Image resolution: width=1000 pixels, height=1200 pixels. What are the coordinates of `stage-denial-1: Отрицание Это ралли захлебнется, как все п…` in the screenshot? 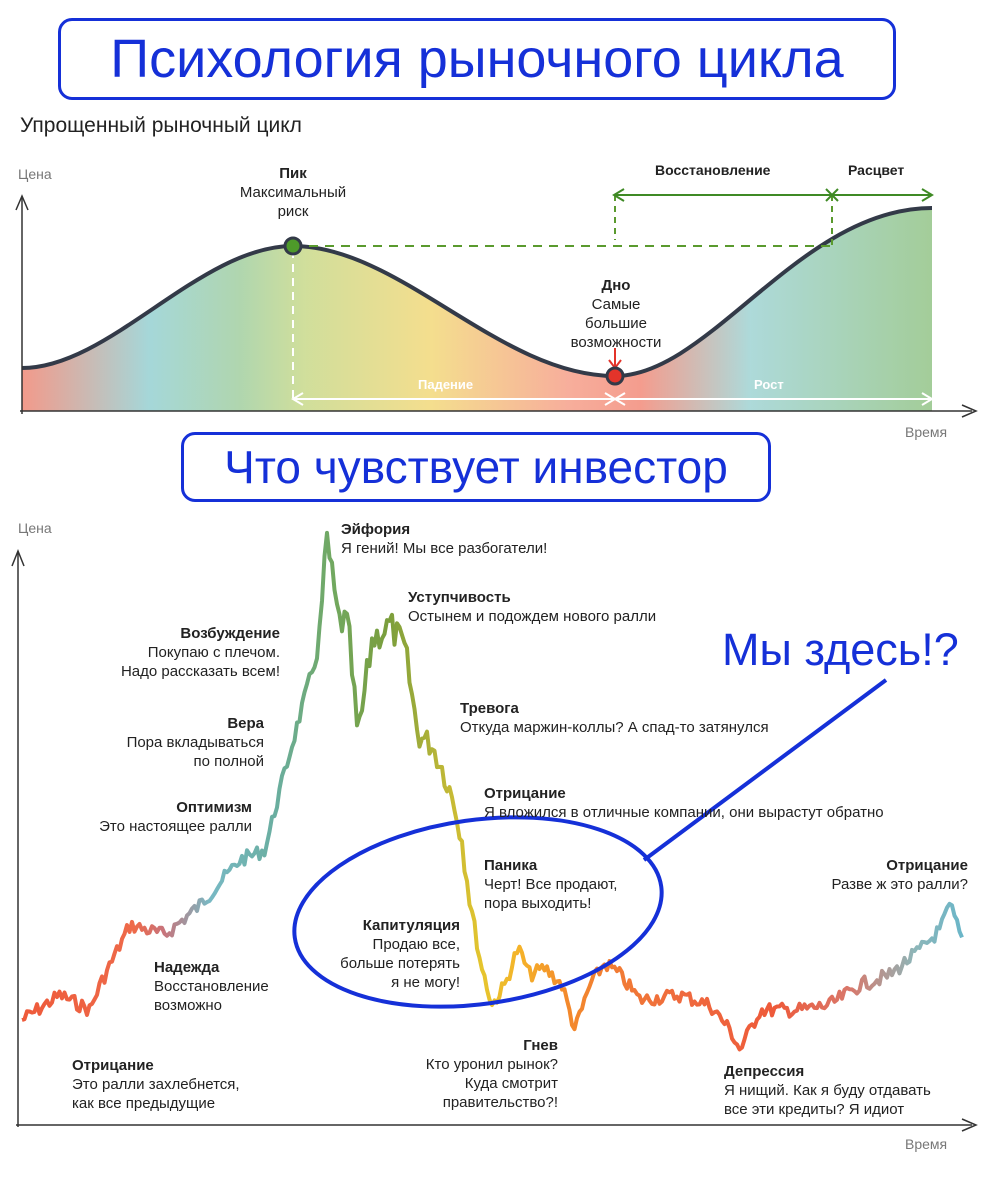 It's located at (156, 1084).